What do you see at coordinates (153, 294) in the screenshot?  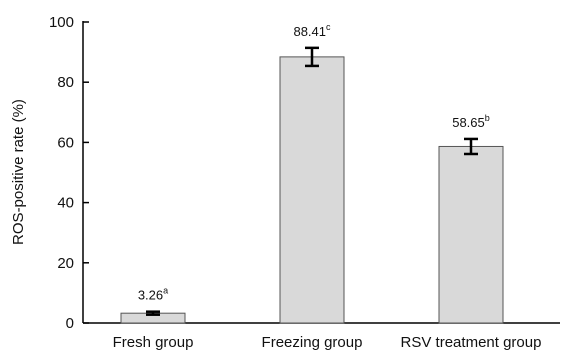 I see `value-label: 3.26a` at bounding box center [153, 294].